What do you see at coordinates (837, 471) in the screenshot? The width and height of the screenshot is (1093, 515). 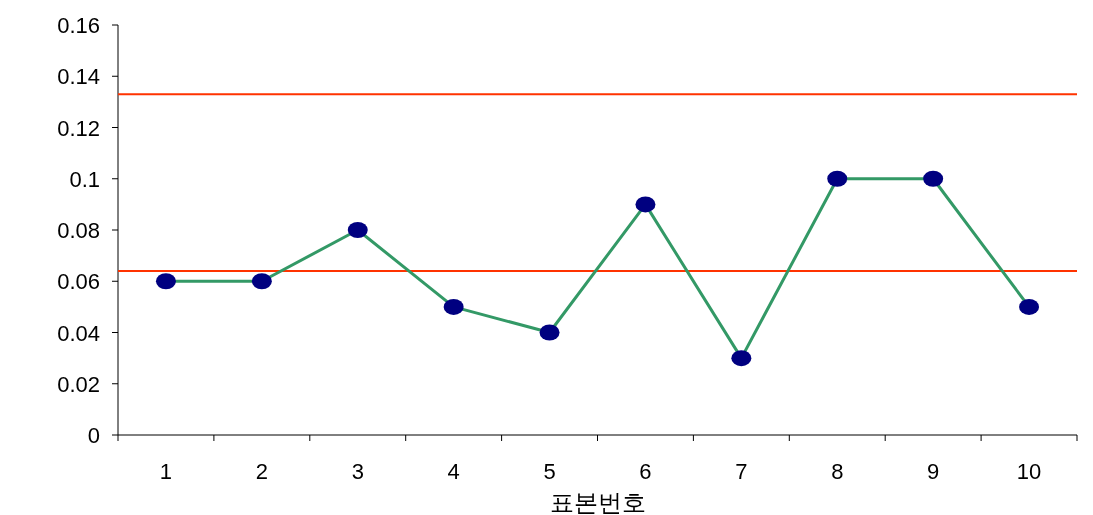 I see `x-tick-label: 8` at bounding box center [837, 471].